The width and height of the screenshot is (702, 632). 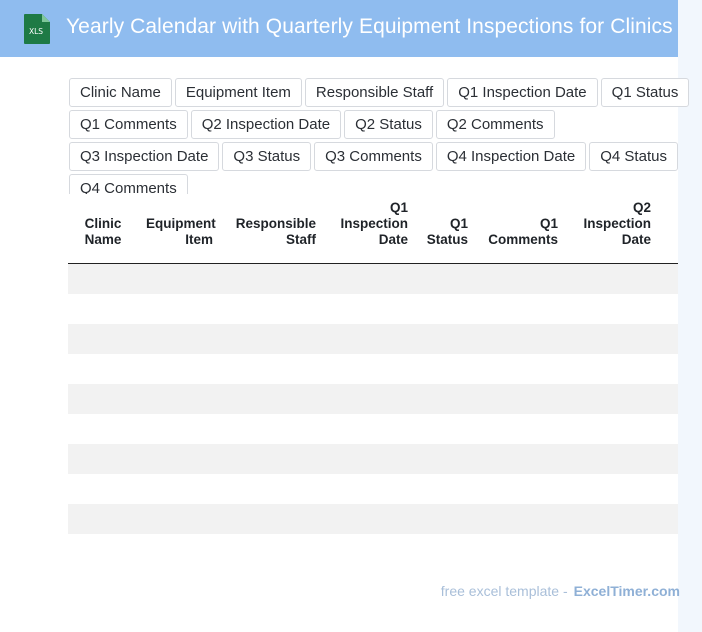 What do you see at coordinates (446, 229) in the screenshot?
I see `column-header: Q1 Status` at bounding box center [446, 229].